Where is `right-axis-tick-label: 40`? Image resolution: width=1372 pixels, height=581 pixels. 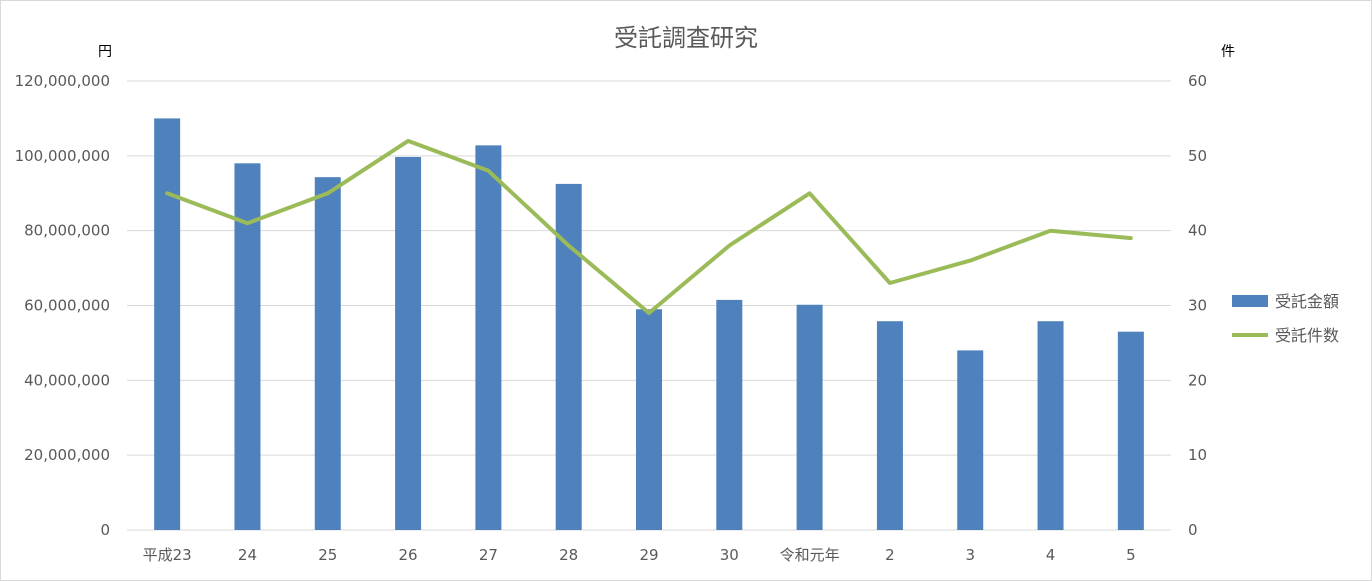
right-axis-tick-label: 40 is located at coordinates (1197, 231).